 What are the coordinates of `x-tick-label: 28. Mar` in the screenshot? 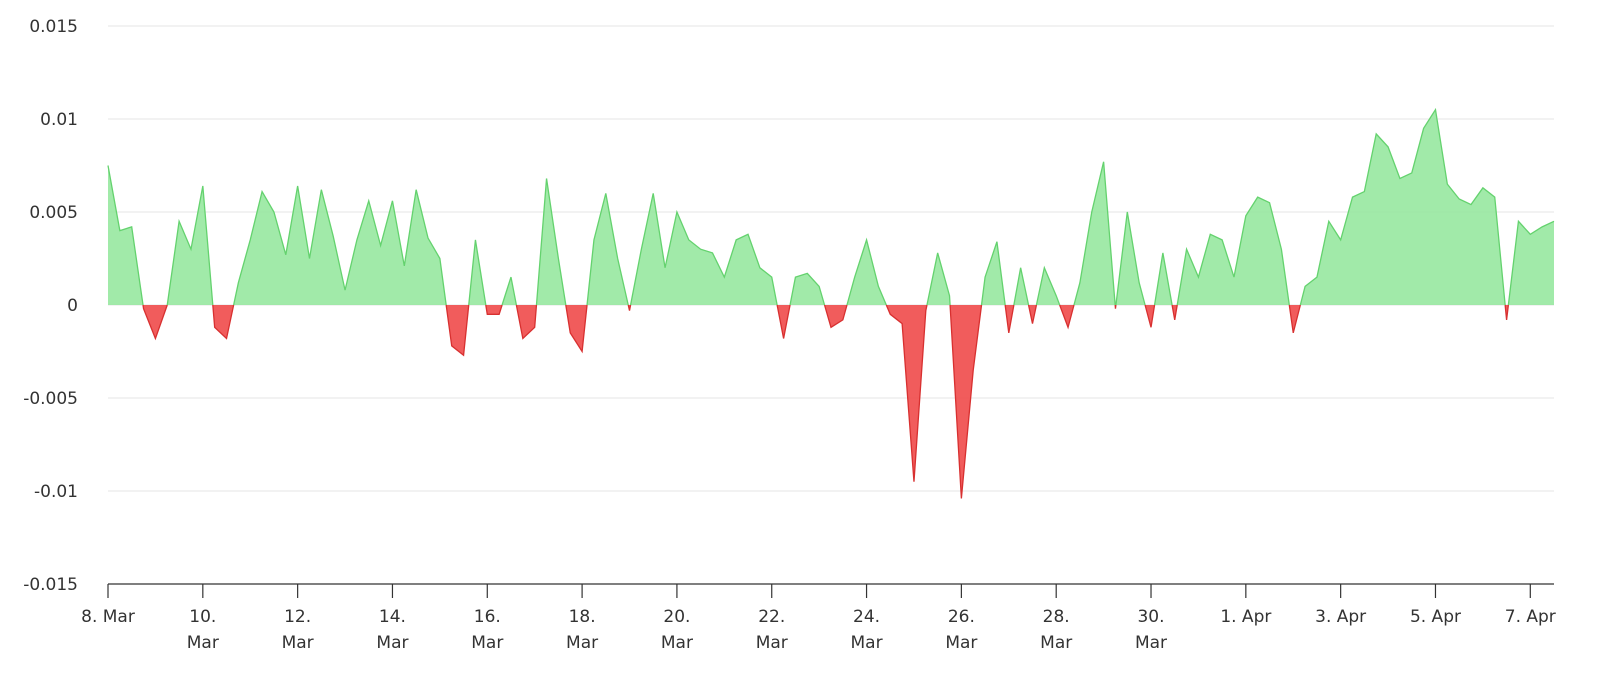 It's located at (1056, 630).